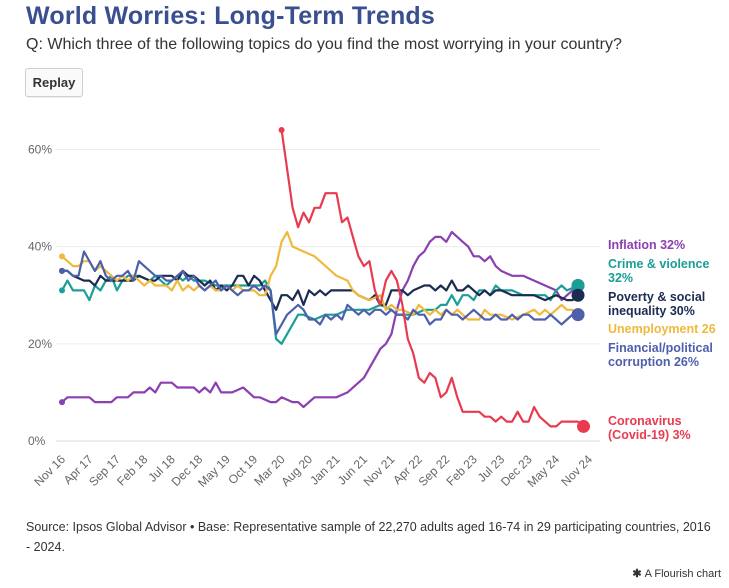 The width and height of the screenshot is (729, 588). Describe the element at coordinates (576, 470) in the screenshot. I see `x-tick-label: Nov 24` at that location.